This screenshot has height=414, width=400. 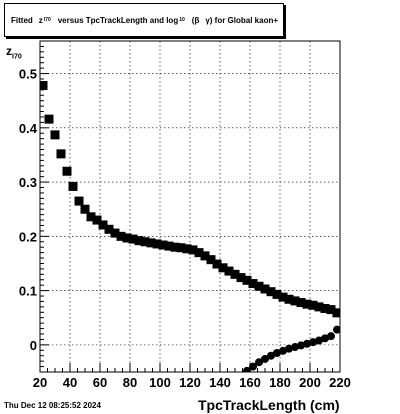 What do you see at coordinates (269, 405) in the screenshot?
I see `x-axis-title: TpcTrackLength (cm)` at bounding box center [269, 405].